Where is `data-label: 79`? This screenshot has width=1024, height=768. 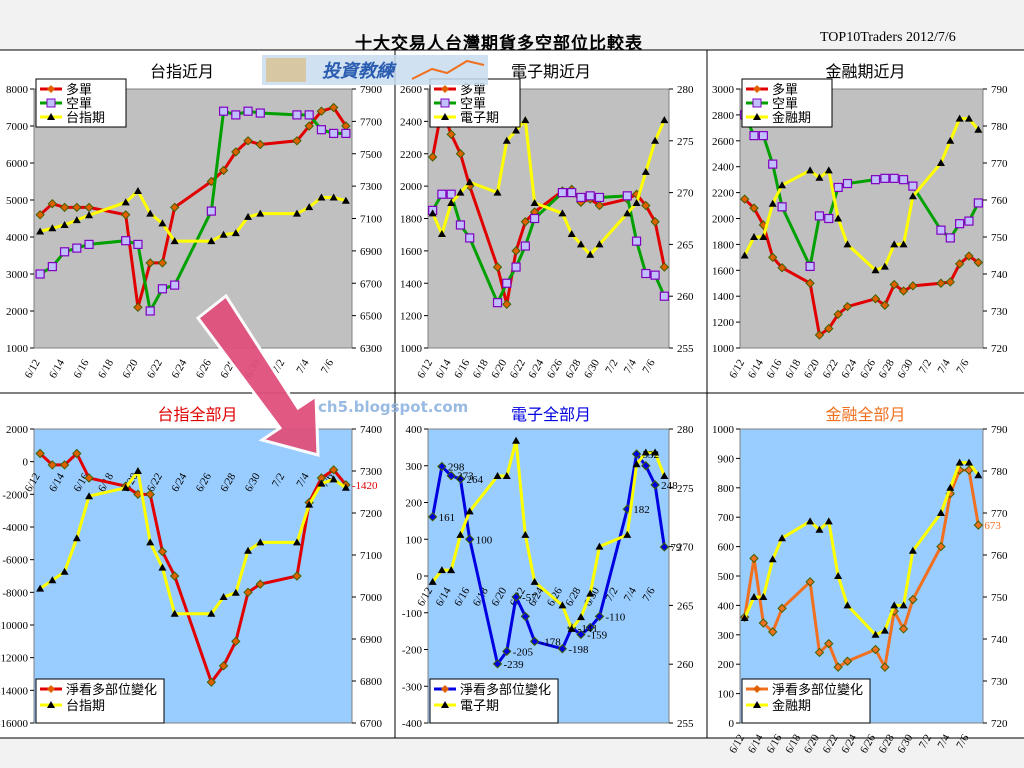
data-label: 79 is located at coordinates (676, 548).